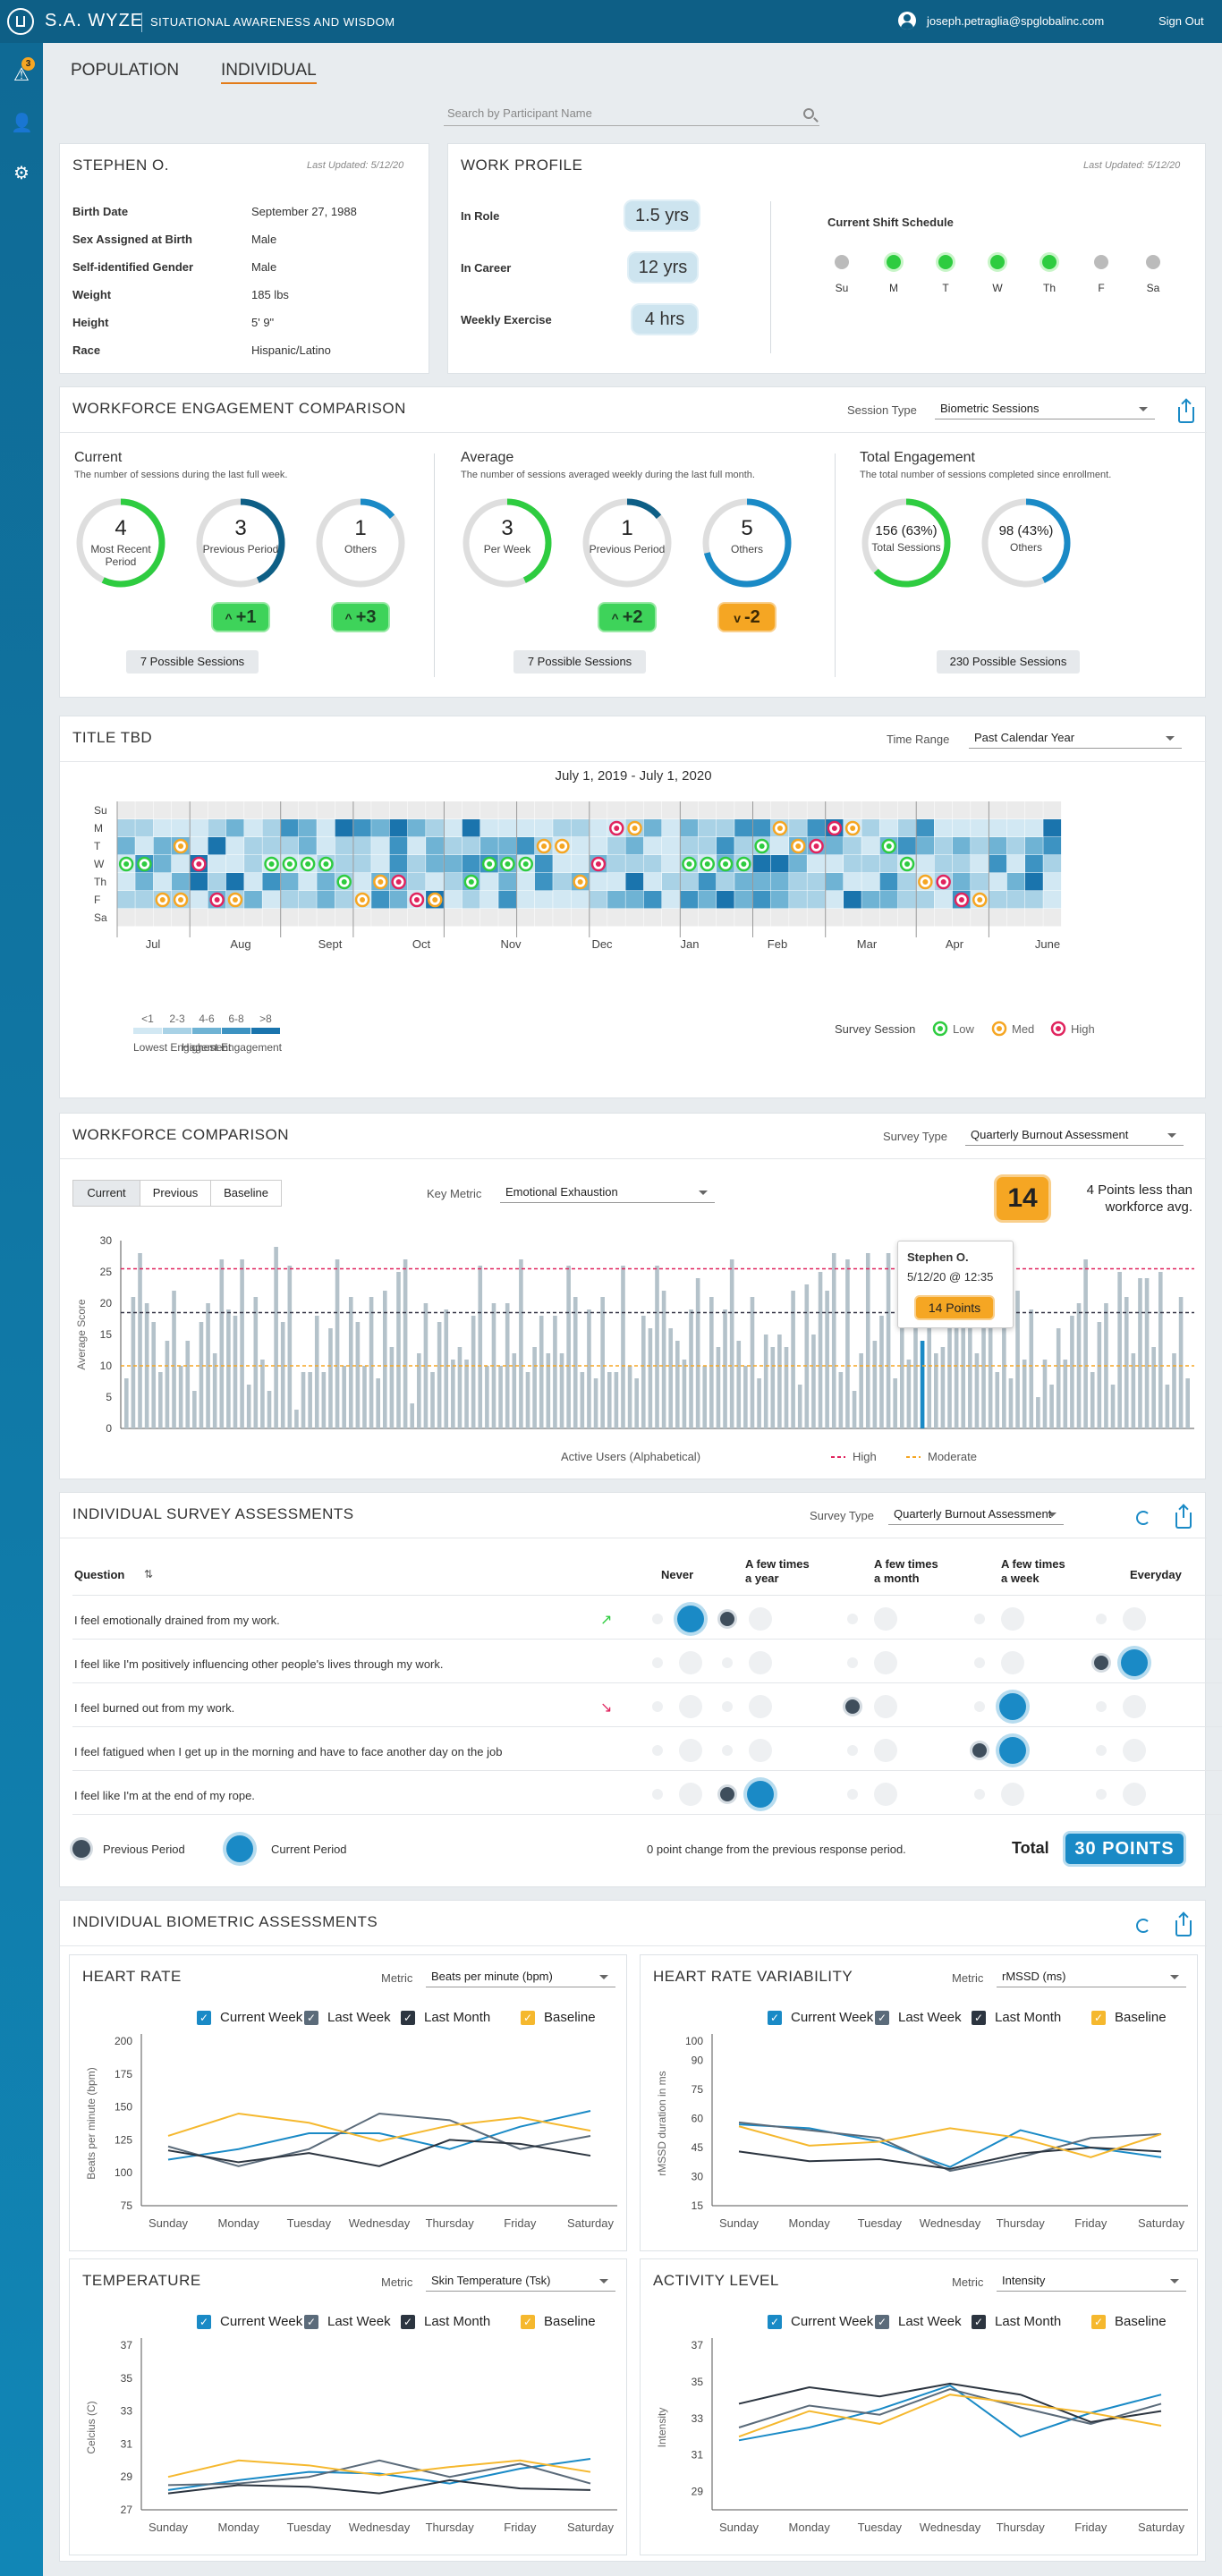 Image resolution: width=1222 pixels, height=2576 pixels. What do you see at coordinates (1045, 408) in the screenshot?
I see `session-type-select: Biometric Sessions` at bounding box center [1045, 408].